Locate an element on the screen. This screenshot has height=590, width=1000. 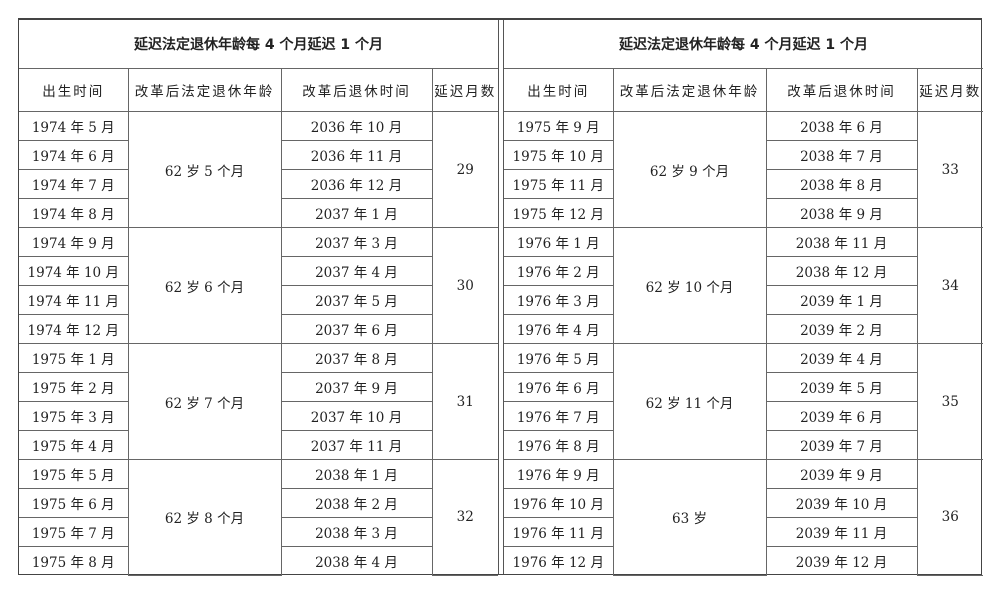
retirement-date-cell: 2039 年 6 月 is located at coordinates (841, 416).